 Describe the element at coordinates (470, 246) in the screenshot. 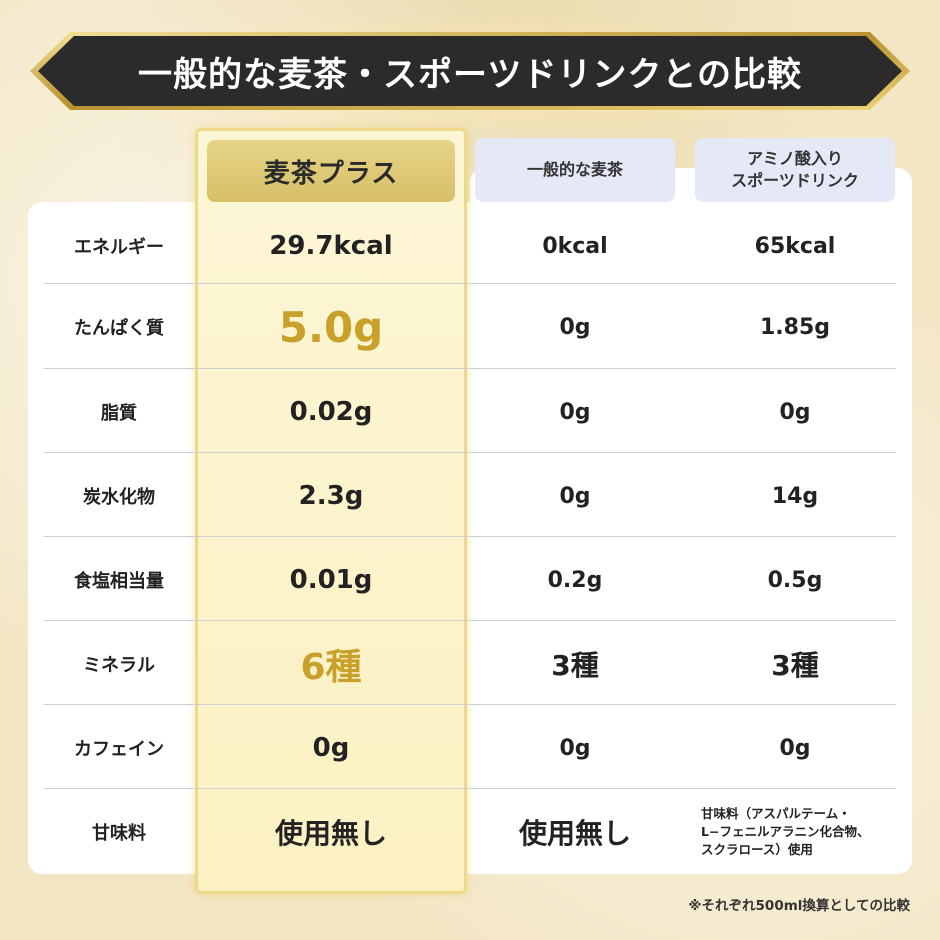

I see `table-row-energy: エネルギー 29.7kcal 0kcal 65kcal` at that location.